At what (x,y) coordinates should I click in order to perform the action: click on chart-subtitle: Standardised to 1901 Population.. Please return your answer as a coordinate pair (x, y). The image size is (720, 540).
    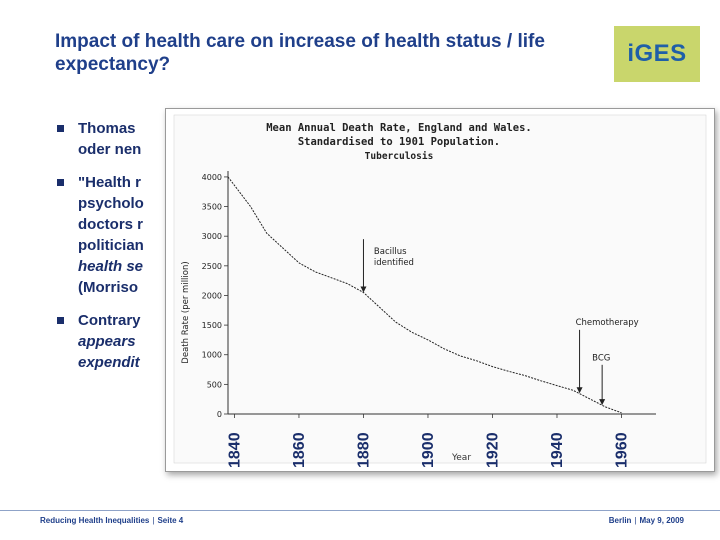
    Looking at the image, I should click on (399, 142).